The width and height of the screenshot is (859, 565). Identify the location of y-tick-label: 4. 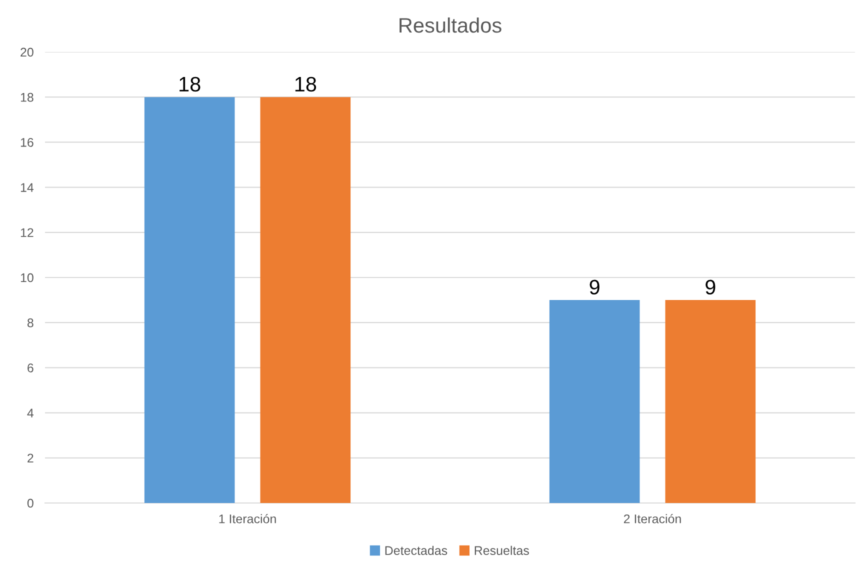
(30, 413).